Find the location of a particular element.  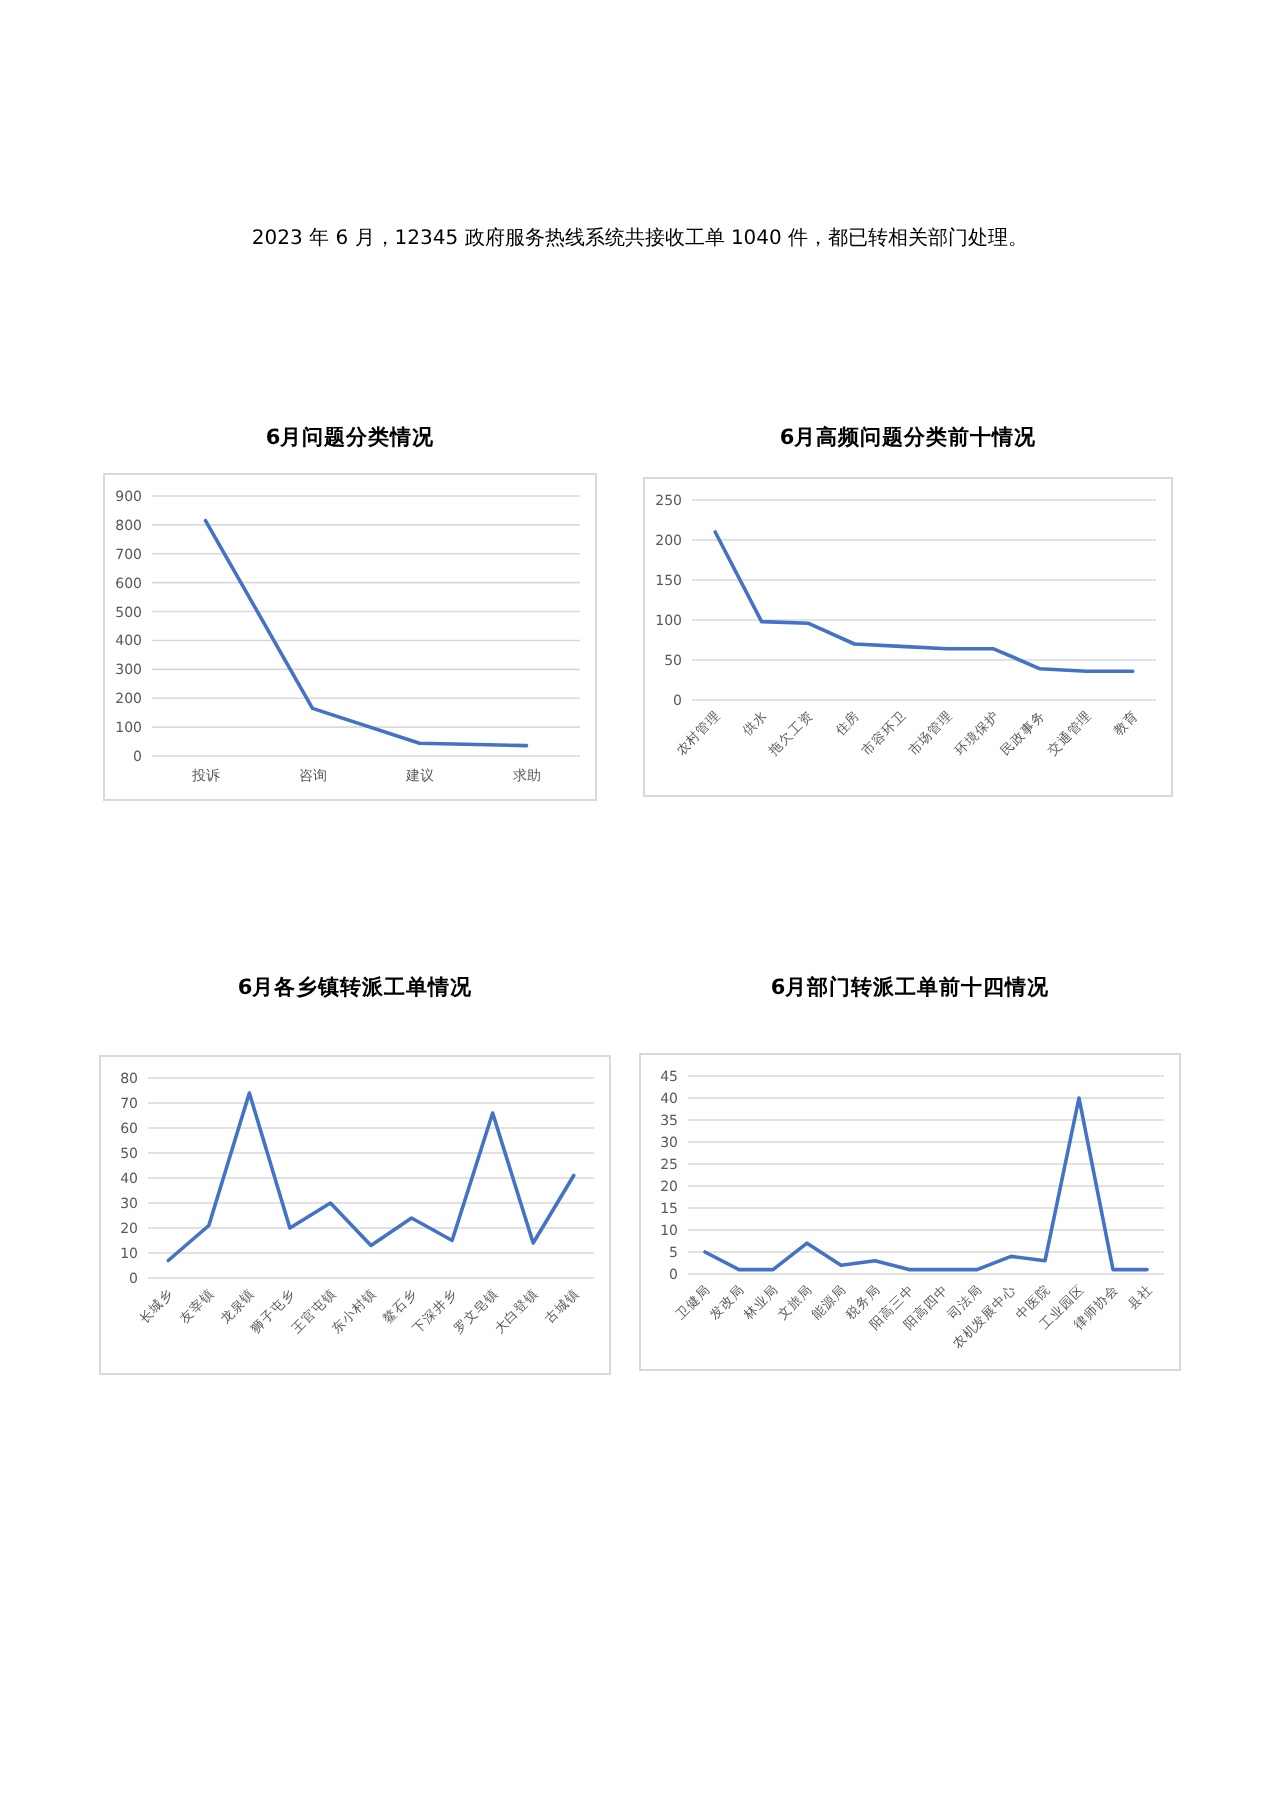

chart-title: 6月各乡镇转派工单情况 is located at coordinates (356, 987).